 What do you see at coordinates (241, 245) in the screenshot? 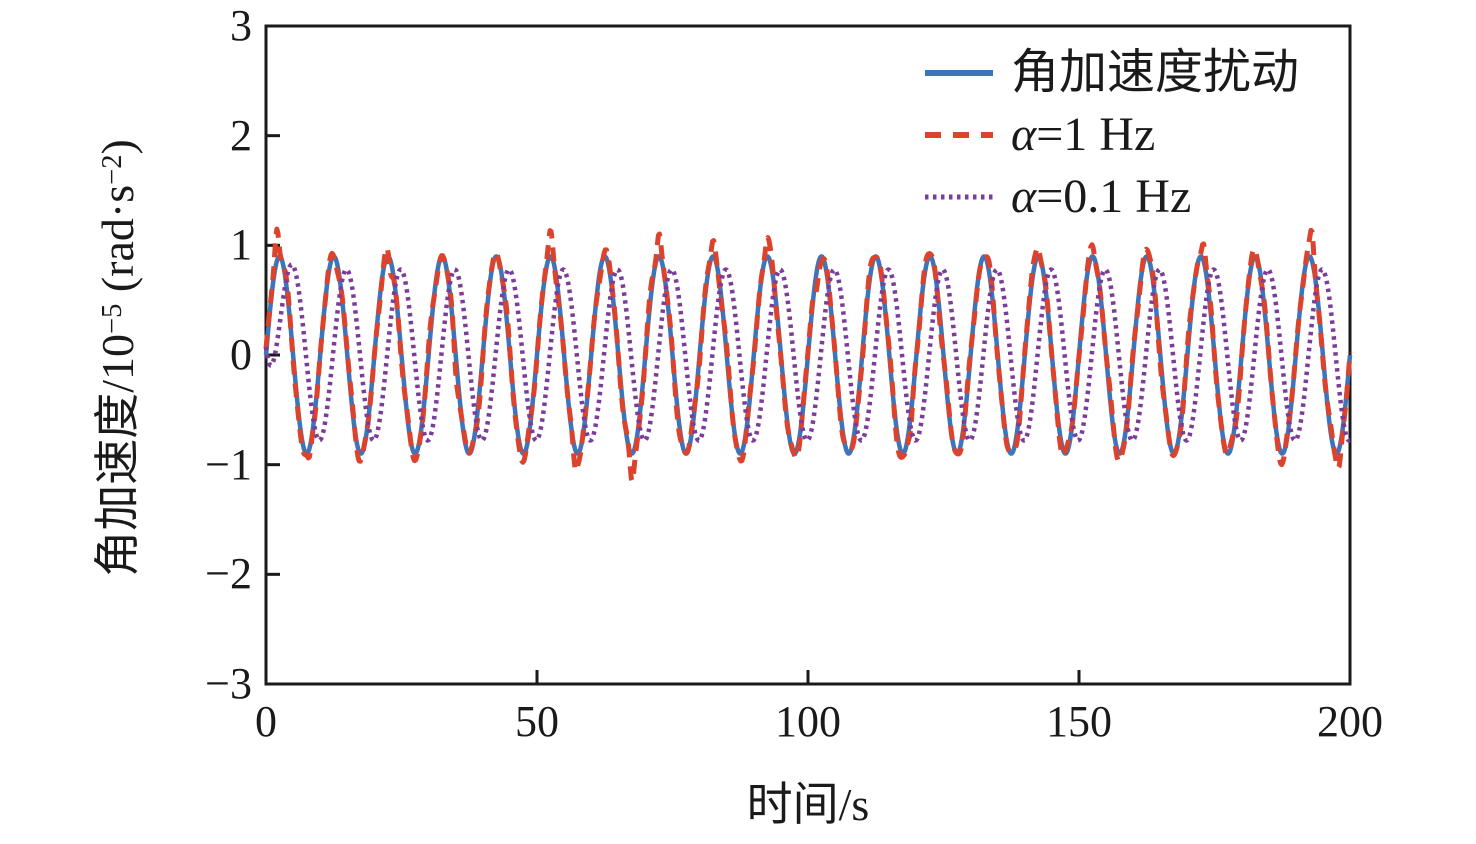
I see `y-tick-label: 1` at bounding box center [241, 245].